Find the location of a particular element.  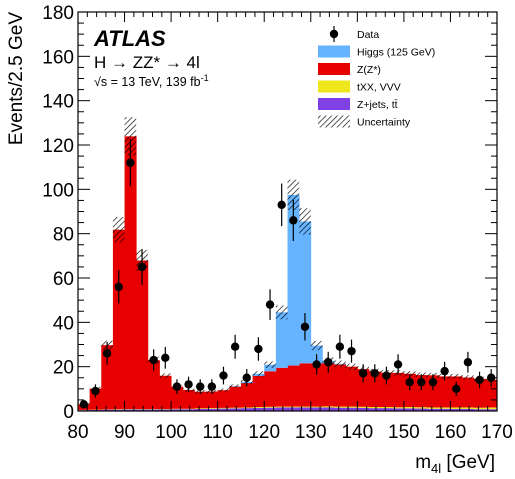

x-tick-label: 120 is located at coordinates (264, 432).